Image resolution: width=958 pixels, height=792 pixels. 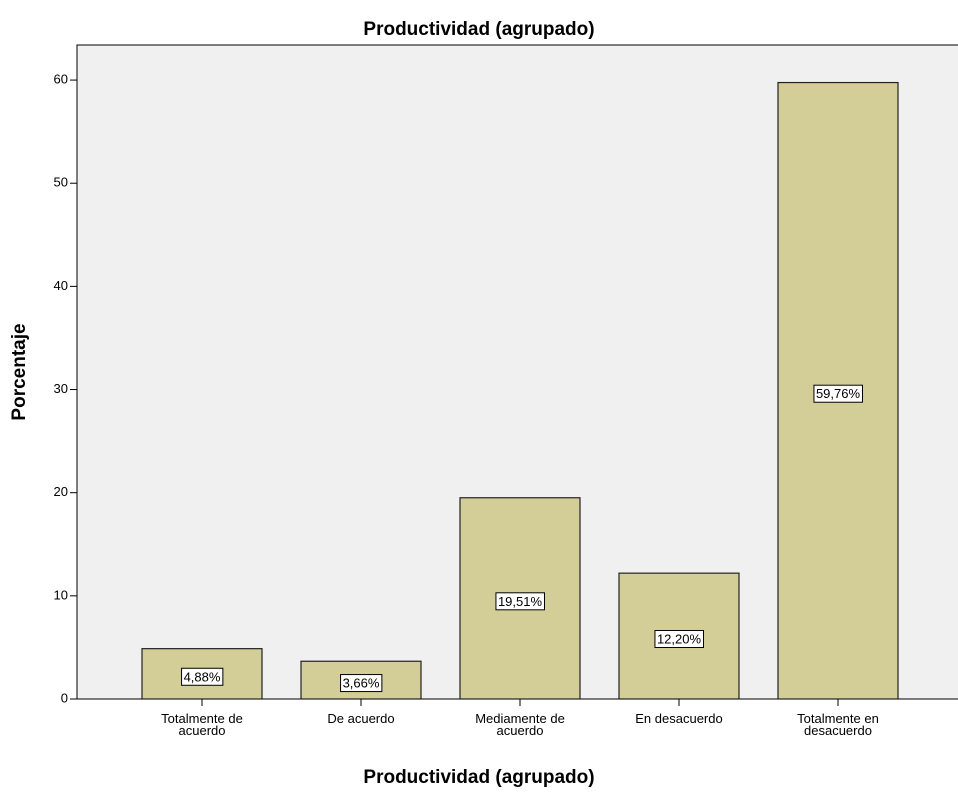 I want to click on x-tick-label: Mediamente de acuerdo, so click(x=520, y=724).